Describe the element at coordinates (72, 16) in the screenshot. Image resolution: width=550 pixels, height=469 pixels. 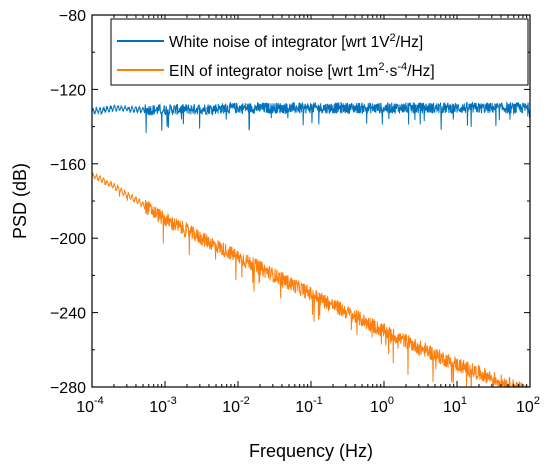
I see `y-tick-label: −80` at that location.